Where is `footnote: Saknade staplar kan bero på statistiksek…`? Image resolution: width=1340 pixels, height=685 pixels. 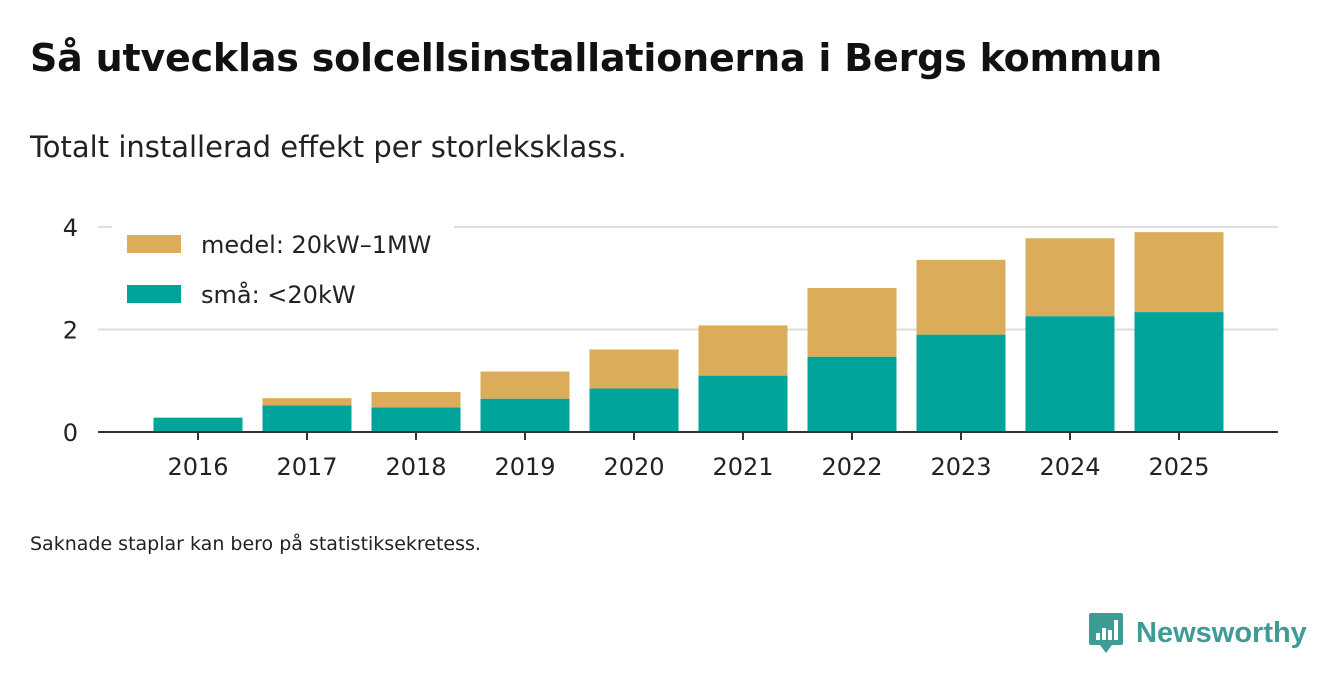
footnote: Saknade staplar kan bero på statistiksek… is located at coordinates (255, 544).